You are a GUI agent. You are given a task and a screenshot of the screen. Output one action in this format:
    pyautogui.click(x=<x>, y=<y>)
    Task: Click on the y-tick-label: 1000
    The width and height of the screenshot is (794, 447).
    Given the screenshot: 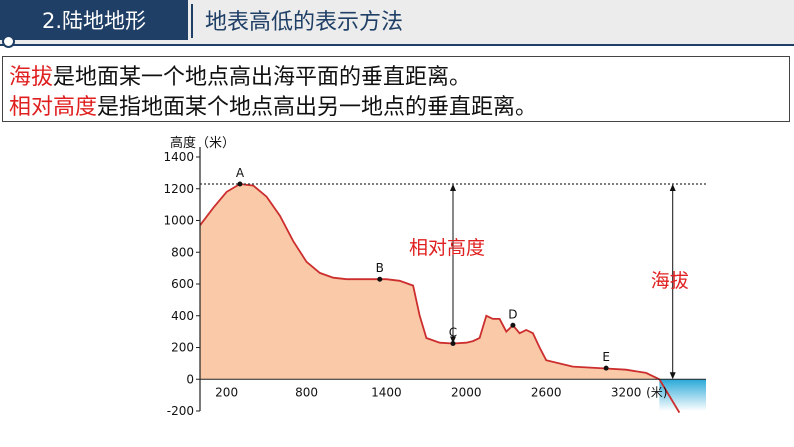 What is the action you would take?
    pyautogui.click(x=178, y=221)
    